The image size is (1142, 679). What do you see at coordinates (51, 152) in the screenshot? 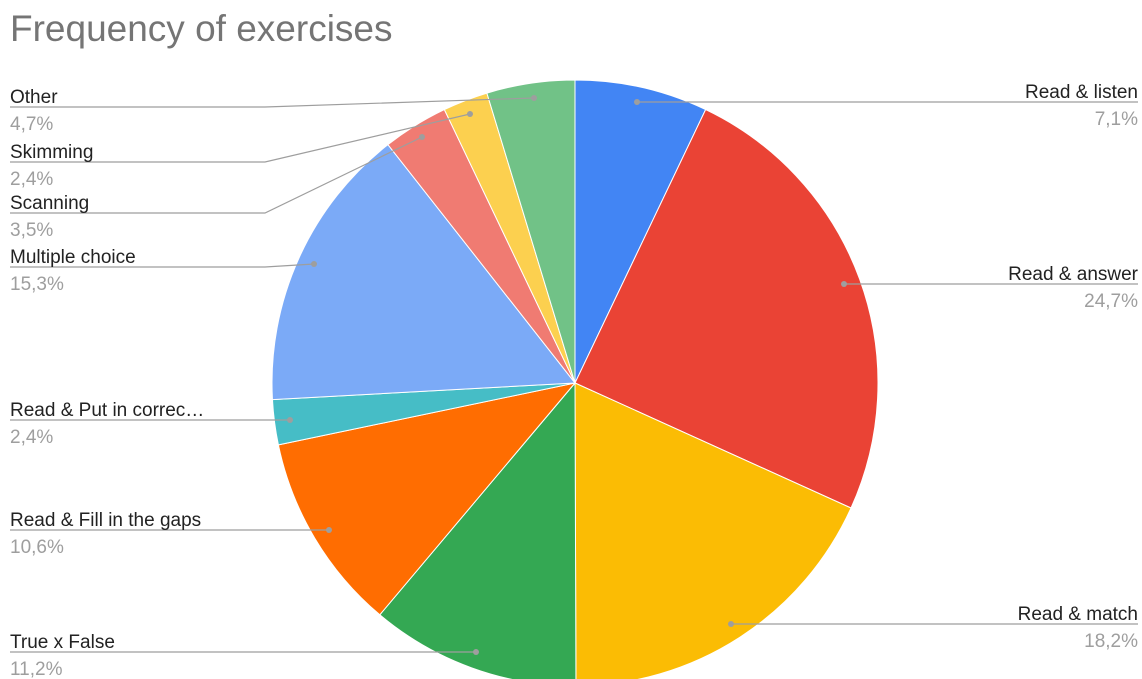
I see `slice-label-9: Skimming` at bounding box center [51, 152].